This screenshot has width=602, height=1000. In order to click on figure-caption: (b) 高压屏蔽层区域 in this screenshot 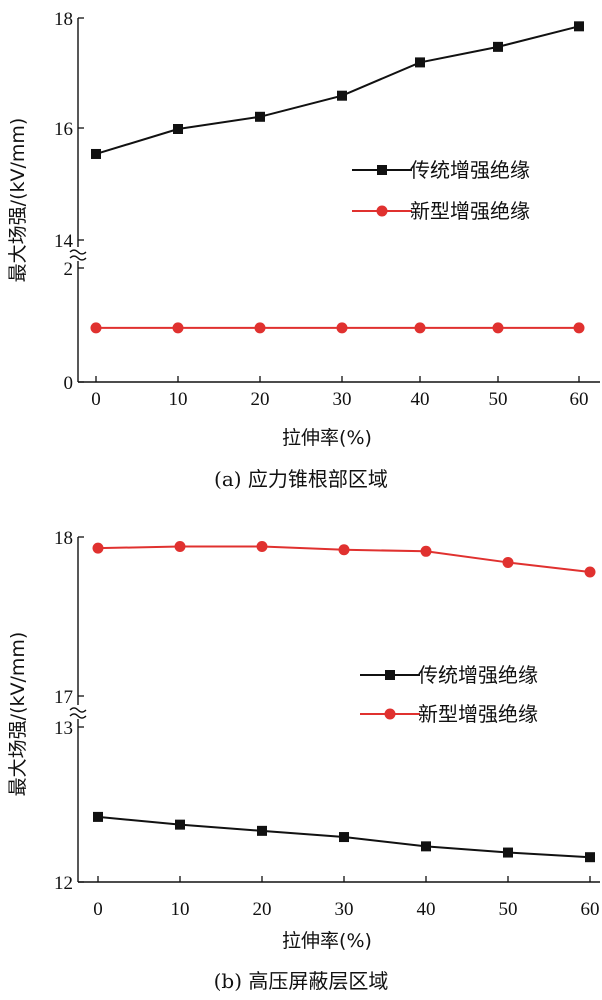, I will do `click(301, 981)`.